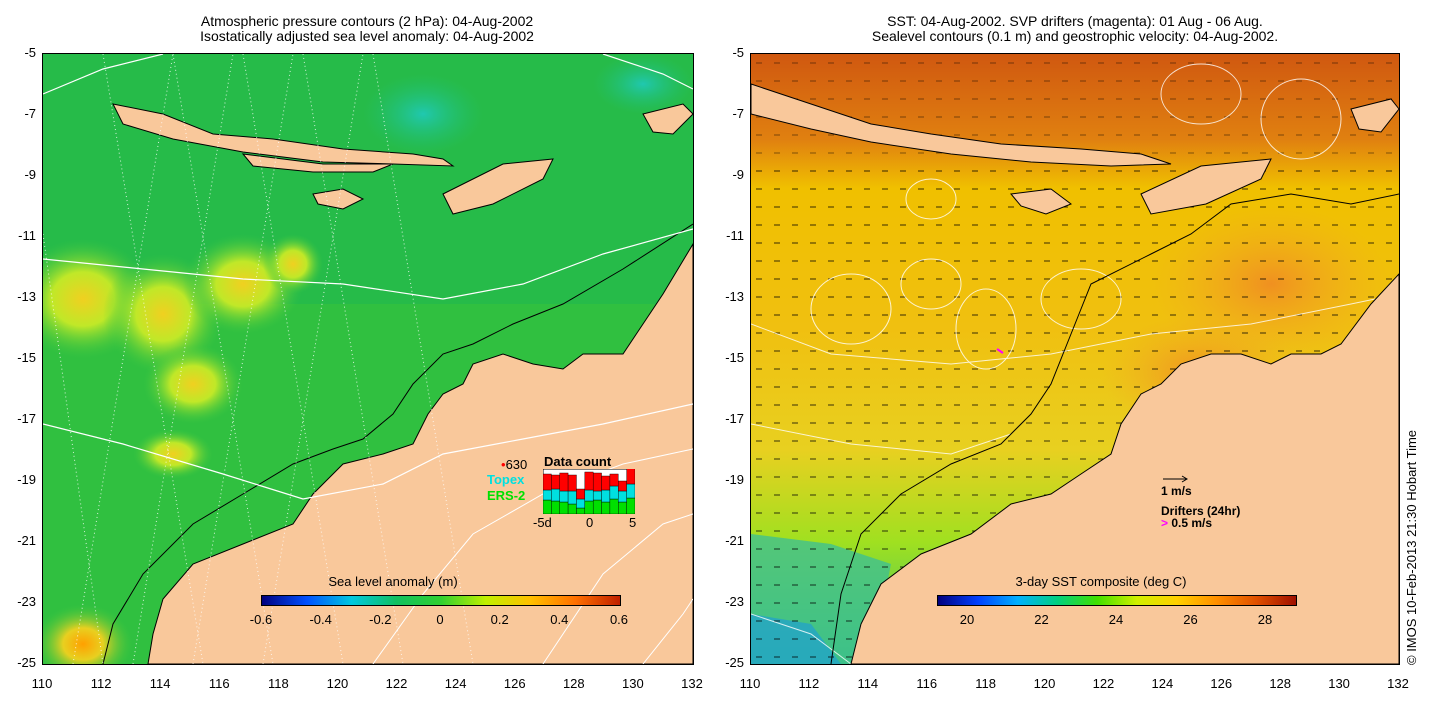 Image resolution: width=1440 pixels, height=710 pixels. What do you see at coordinates (26, 540) in the screenshot?
I see `left-map-ytick-8: -21` at bounding box center [26, 540].